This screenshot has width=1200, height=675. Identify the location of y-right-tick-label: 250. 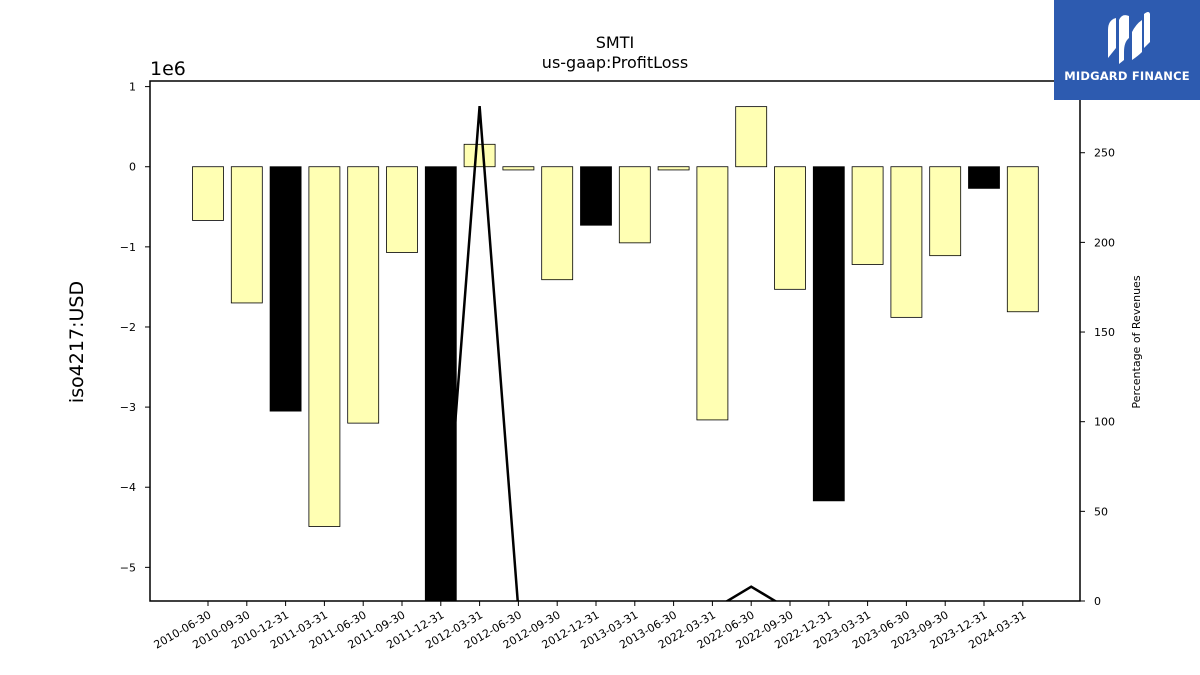
(1104, 153).